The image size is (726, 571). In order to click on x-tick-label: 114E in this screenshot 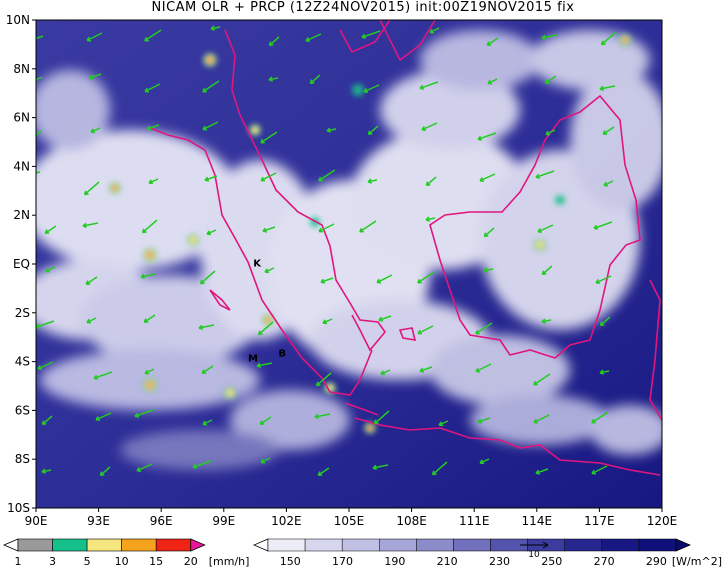, I will do `click(537, 521)`.